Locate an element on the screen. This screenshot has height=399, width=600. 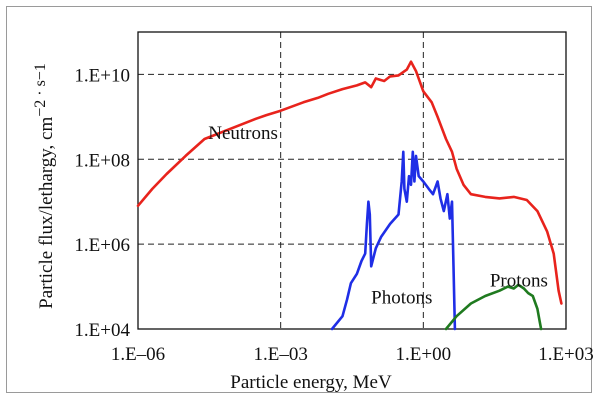
y-tick-label: 1.E+06 is located at coordinates (102, 245).